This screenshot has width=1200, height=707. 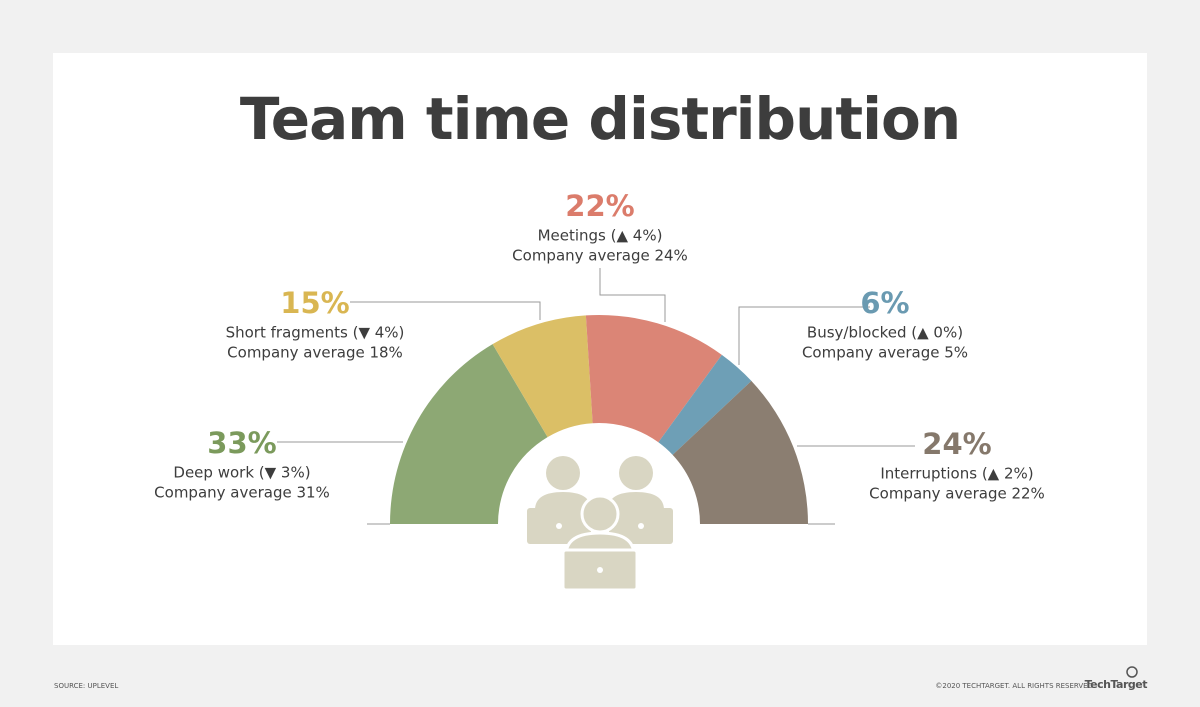 I want to click on value-label: 24%, so click(x=956, y=444).